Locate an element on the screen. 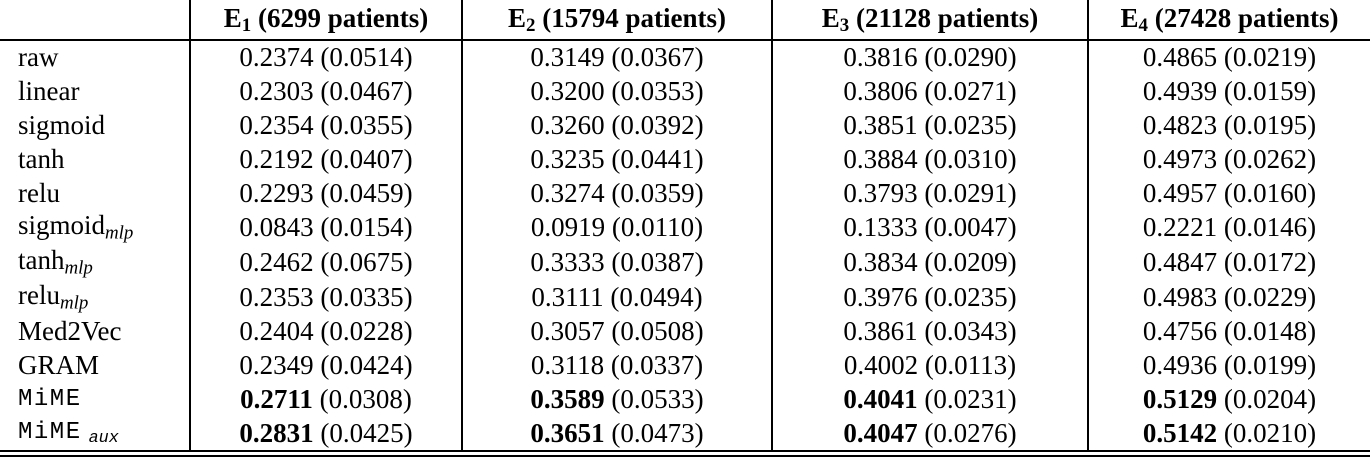  value-cell: 0.4865 (0.0219) is located at coordinates (1228, 57).